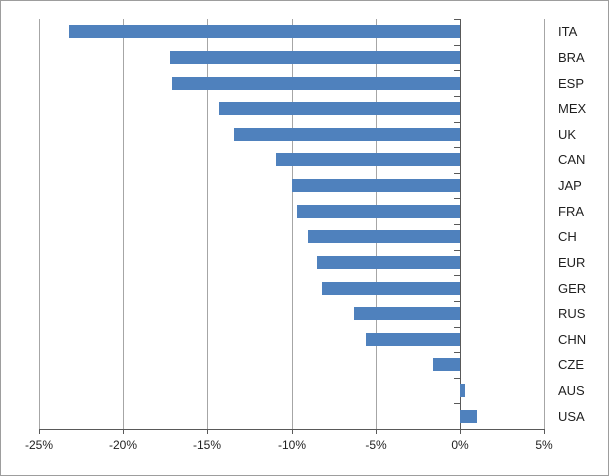  I want to click on bar-rus, so click(406, 314).